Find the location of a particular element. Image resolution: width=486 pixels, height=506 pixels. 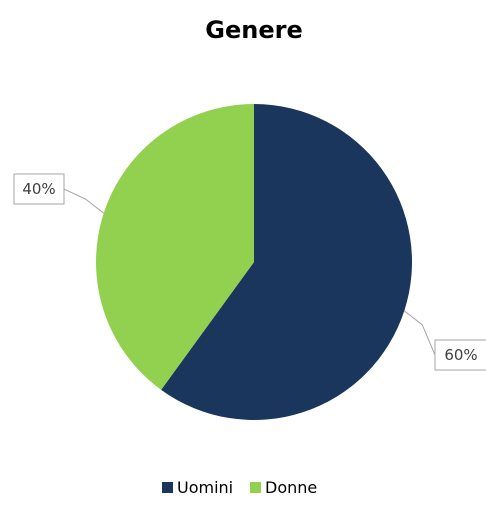

legend-swatch-donne is located at coordinates (255, 487).